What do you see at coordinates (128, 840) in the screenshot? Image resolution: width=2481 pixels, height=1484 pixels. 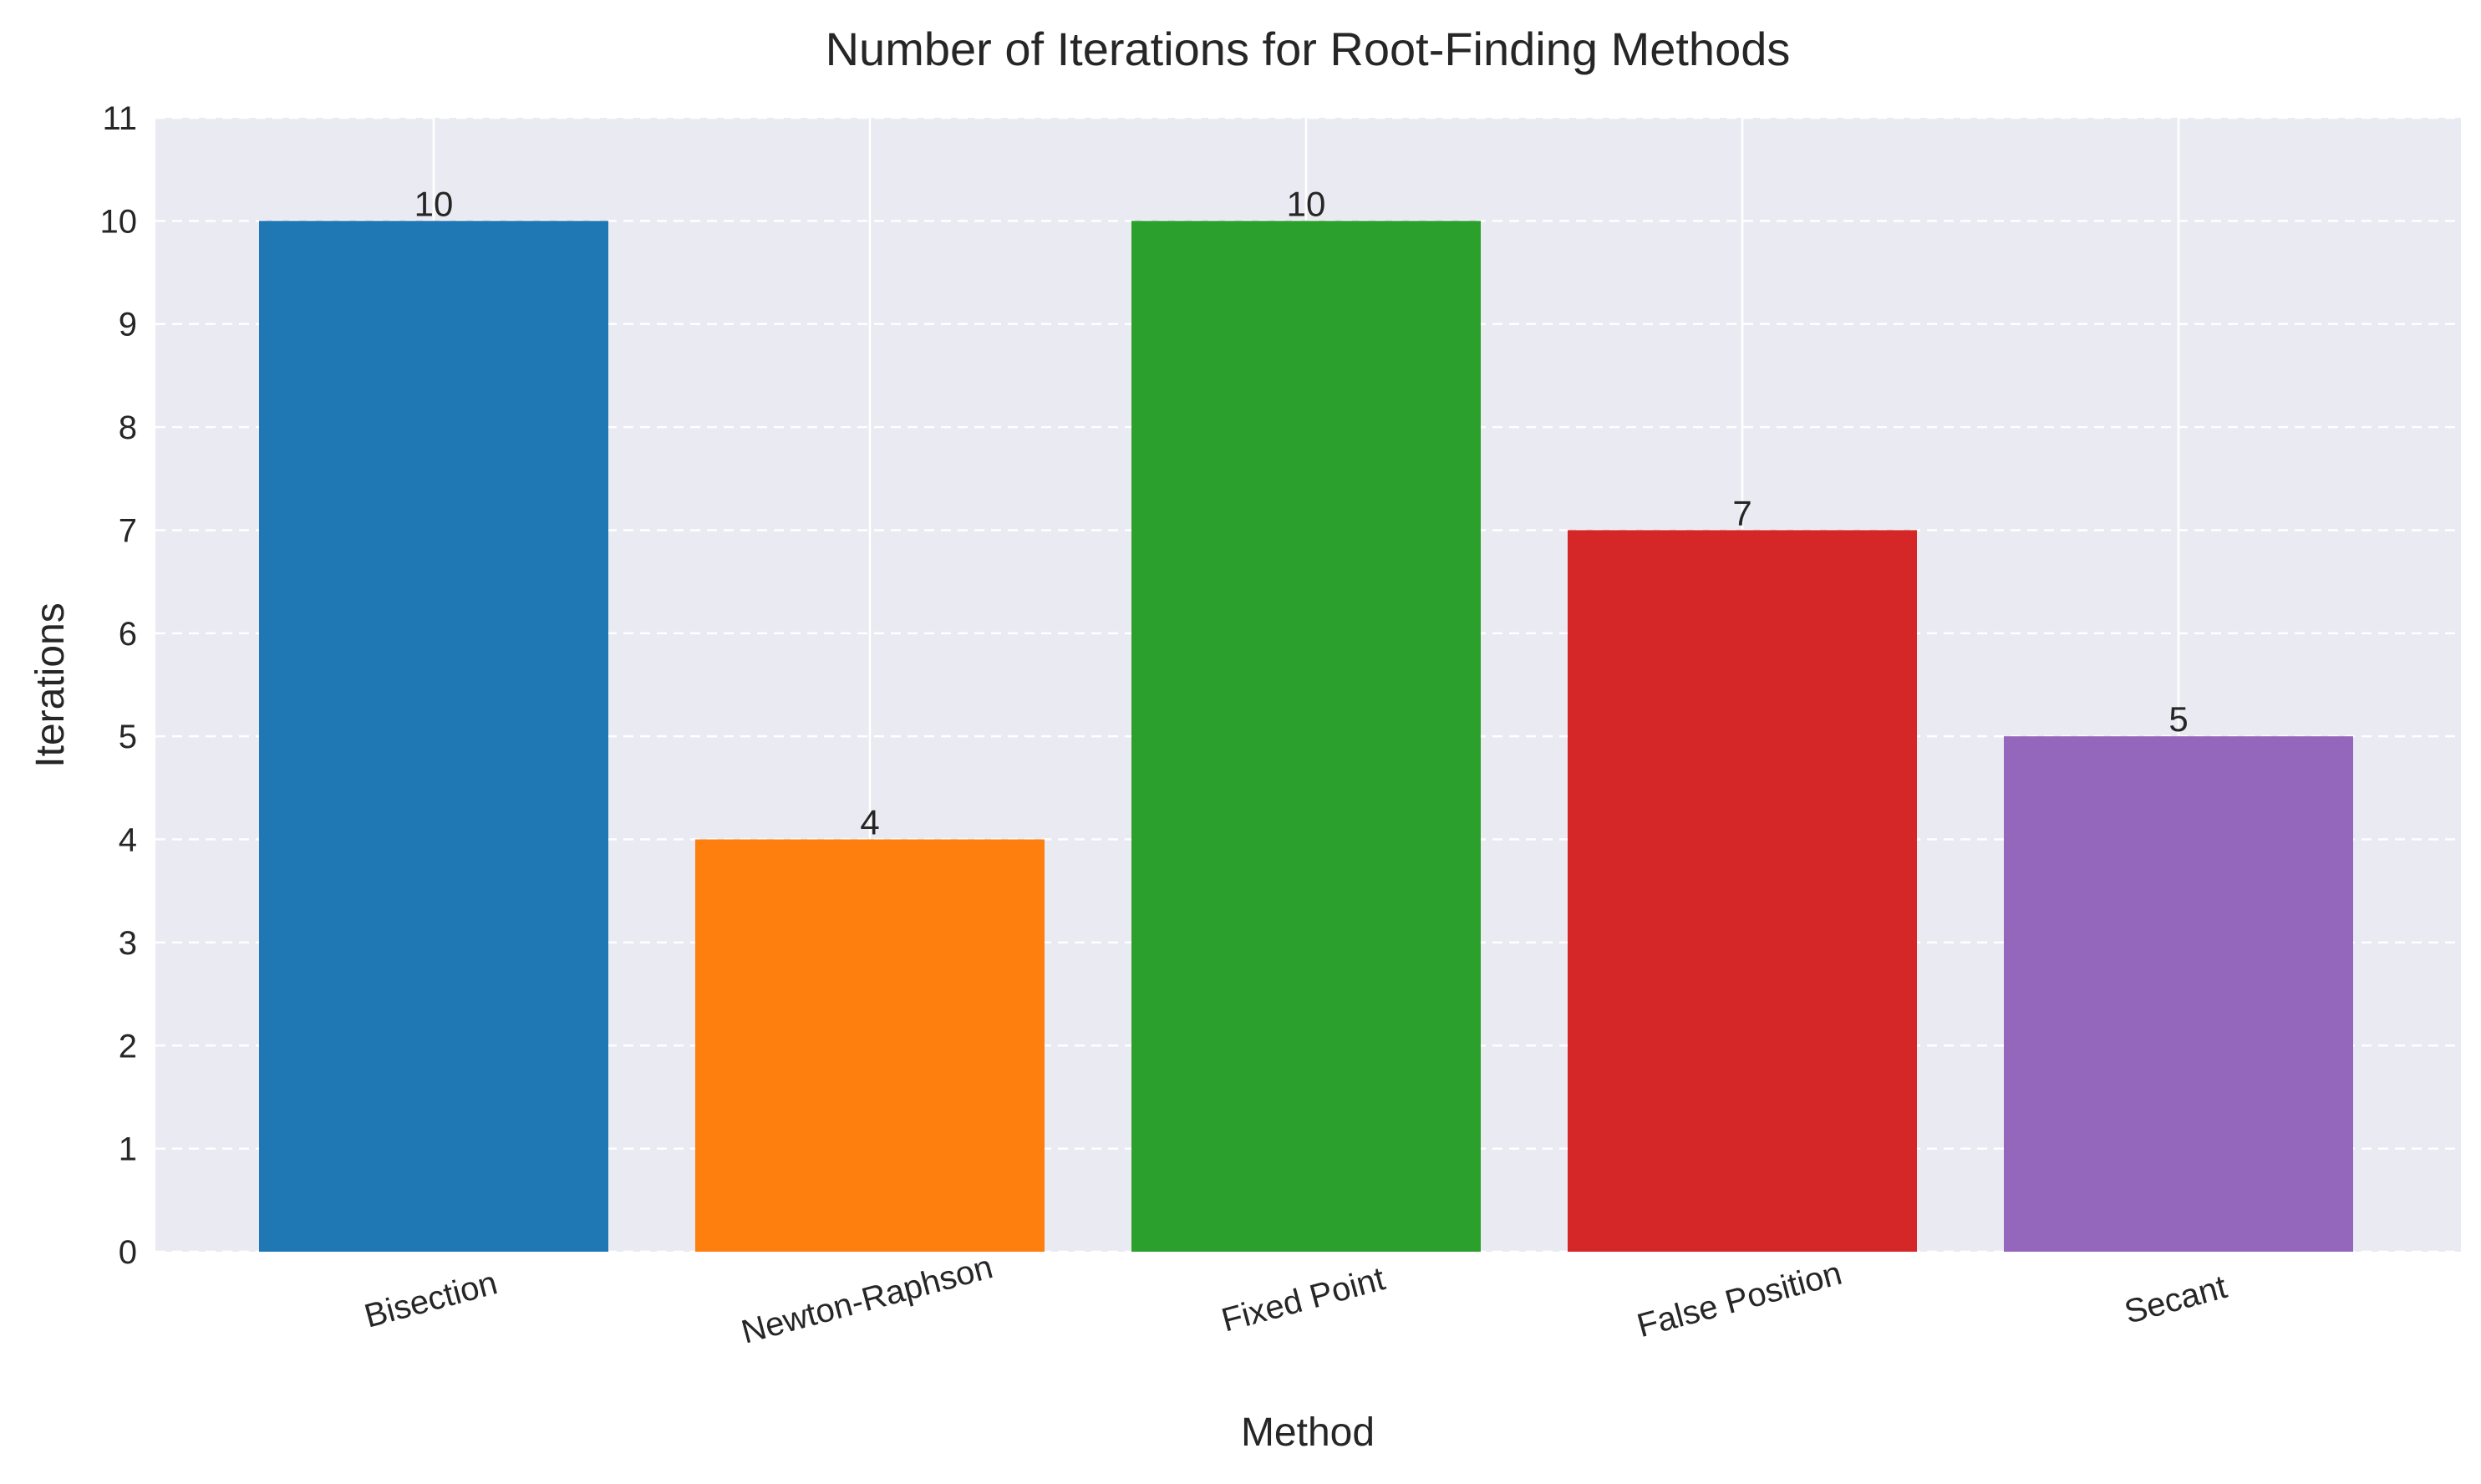 I see `y-tick-label: 4` at bounding box center [128, 840].